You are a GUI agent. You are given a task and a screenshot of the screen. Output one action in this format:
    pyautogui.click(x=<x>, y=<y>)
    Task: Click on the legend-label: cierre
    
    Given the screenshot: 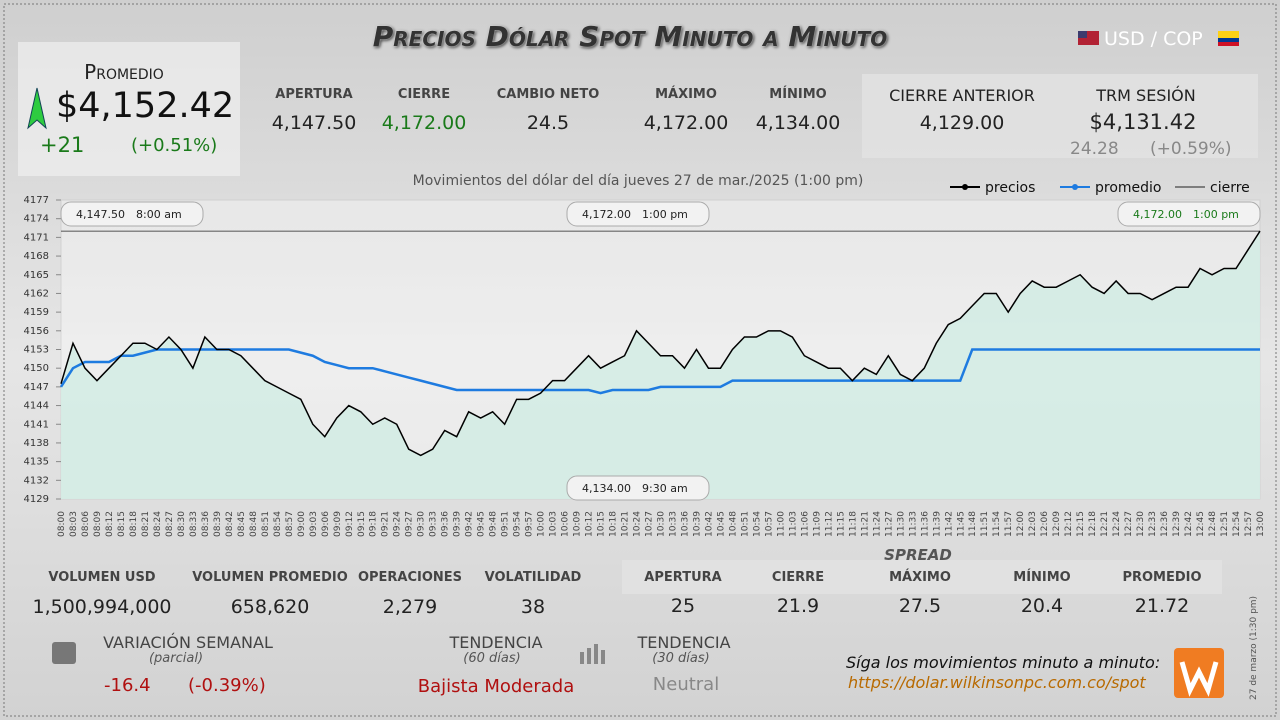 What is the action you would take?
    pyautogui.click(x=1230, y=188)
    